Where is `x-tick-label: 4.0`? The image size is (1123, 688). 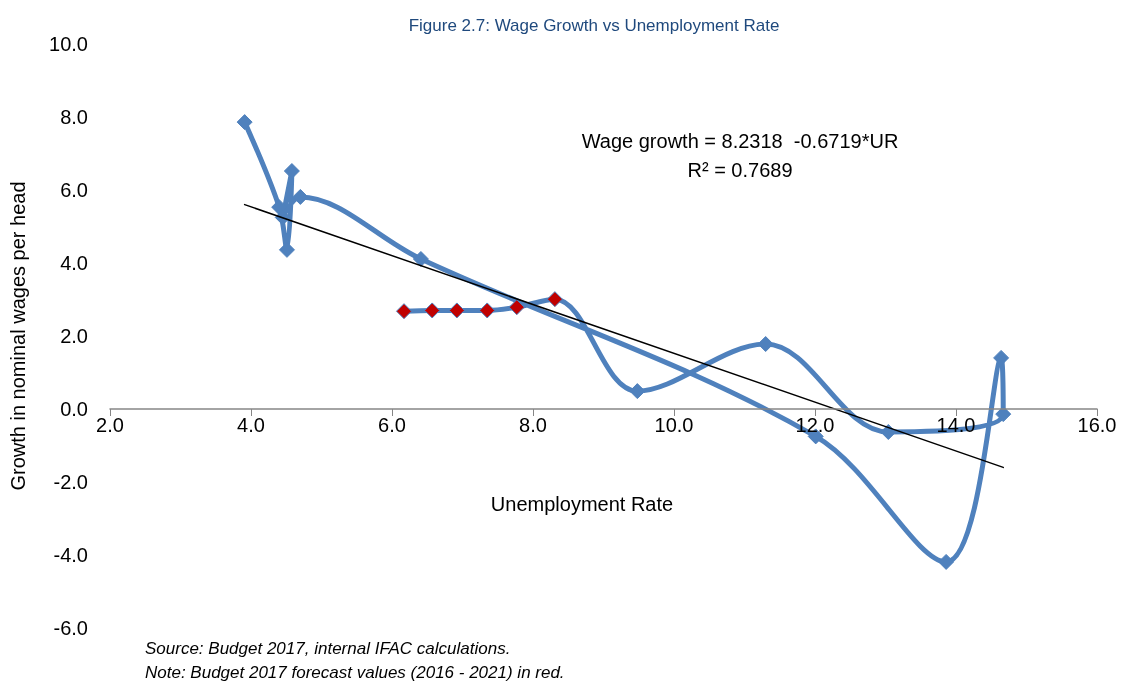 x-tick-label: 4.0 is located at coordinates (251, 425).